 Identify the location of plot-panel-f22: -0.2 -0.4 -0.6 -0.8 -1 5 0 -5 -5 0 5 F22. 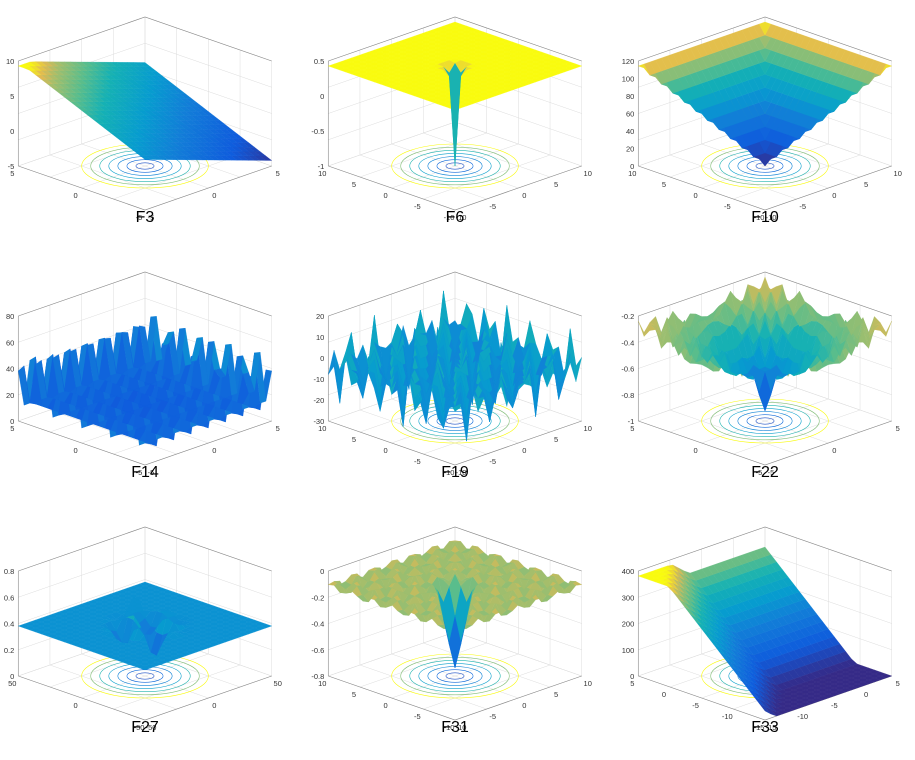
(760, 373).